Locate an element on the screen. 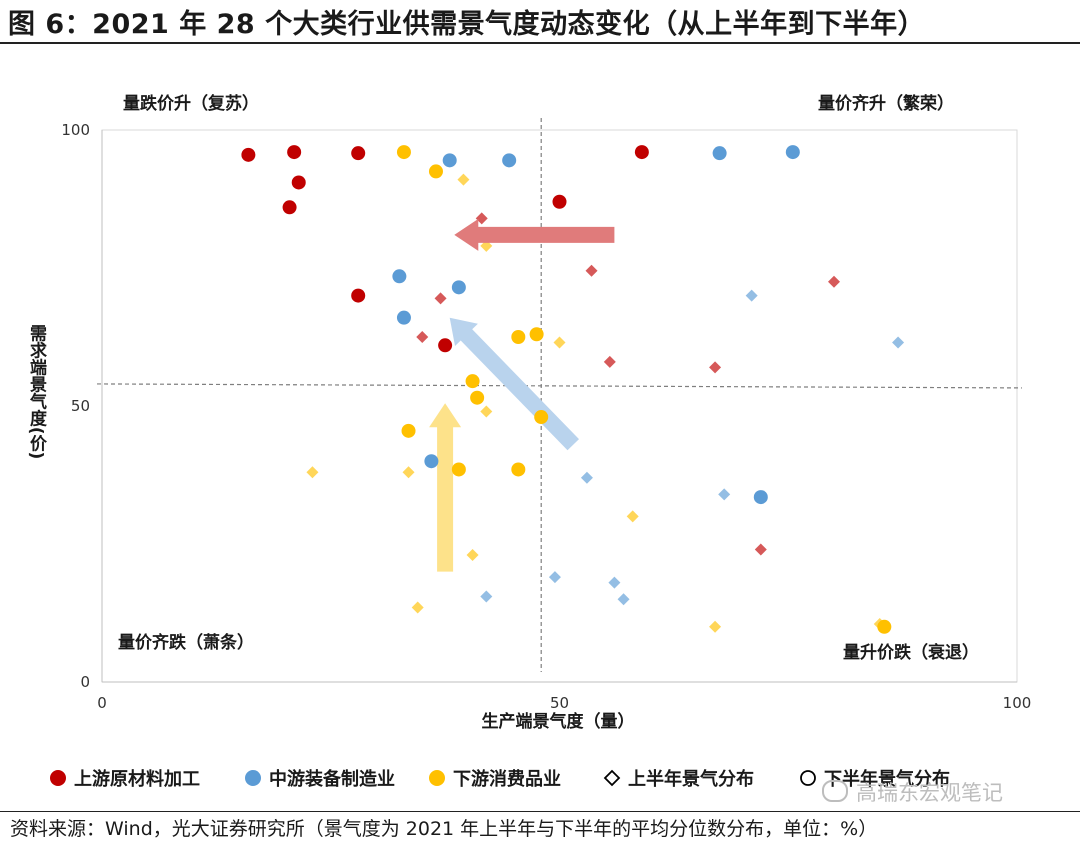 This screenshot has height=841, width=1080. x-tick-label: 50 is located at coordinates (559, 703).